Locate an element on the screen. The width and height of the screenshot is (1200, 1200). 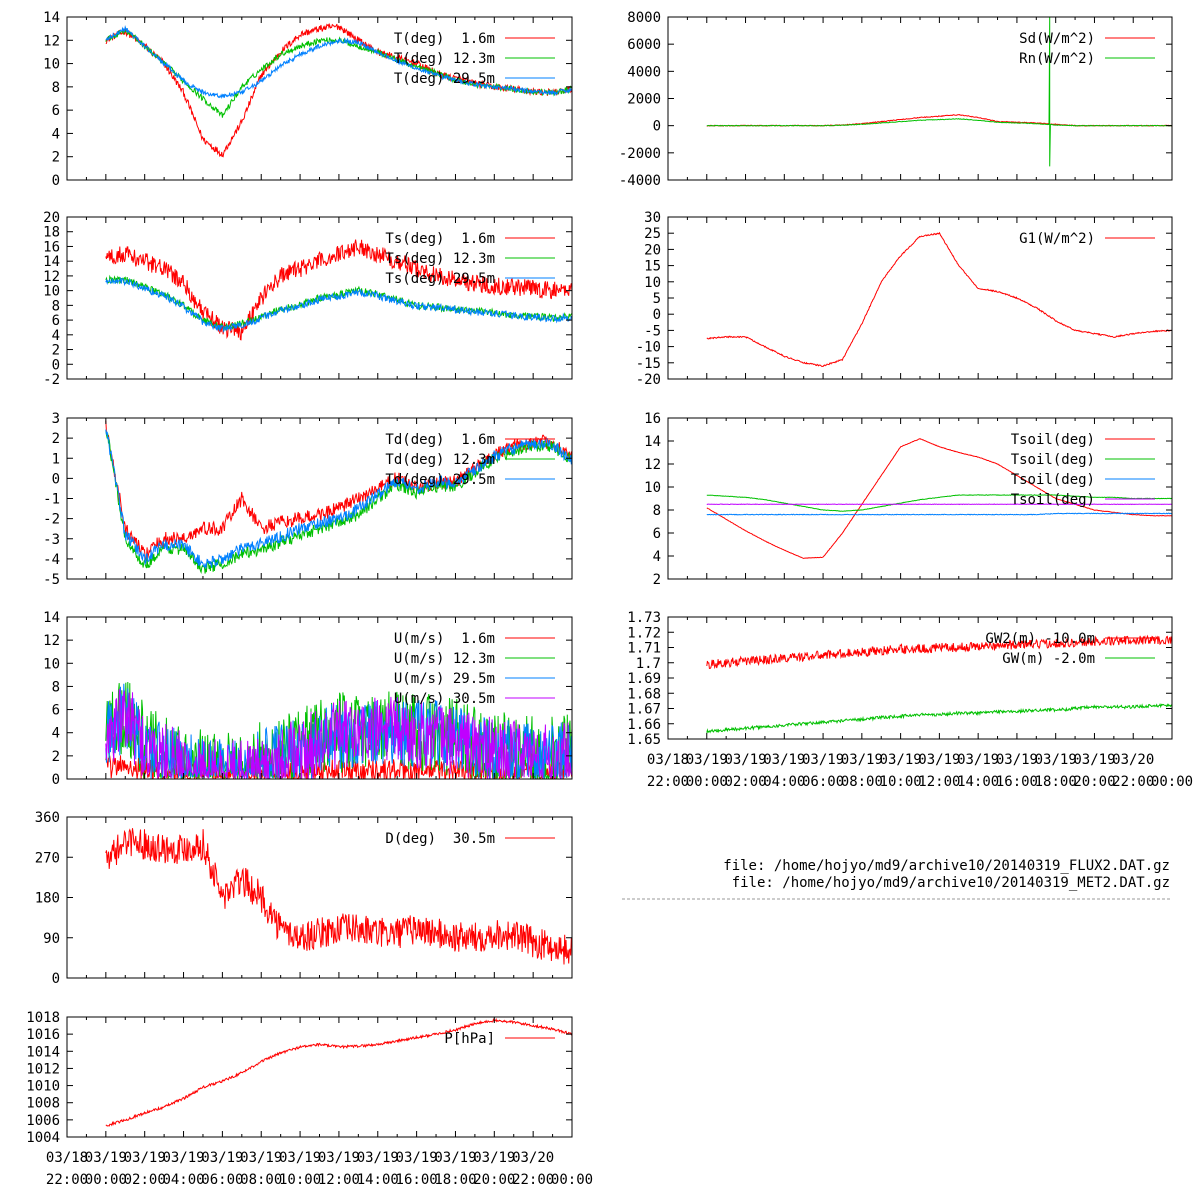
p-plot-frame is located at coordinates (319, 1077).